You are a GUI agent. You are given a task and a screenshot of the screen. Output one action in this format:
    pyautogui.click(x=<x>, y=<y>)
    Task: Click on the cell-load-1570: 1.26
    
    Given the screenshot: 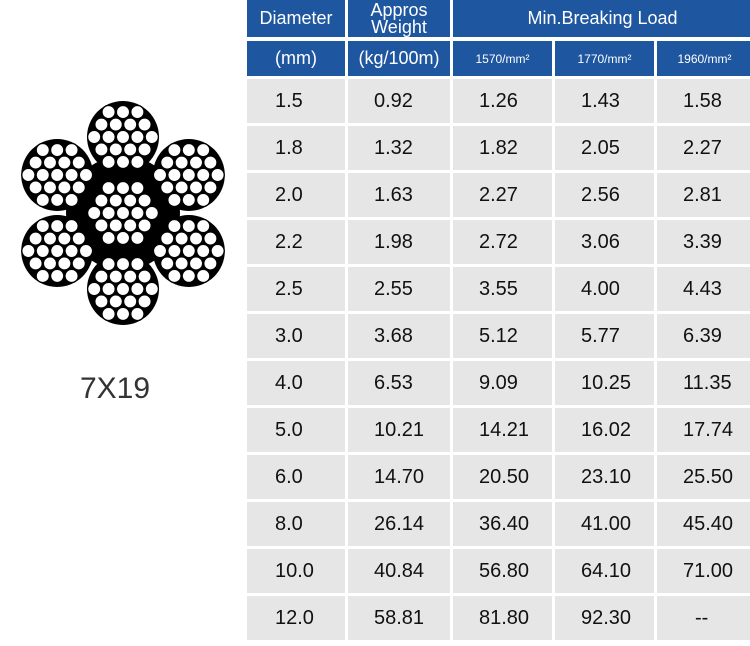 What is the action you would take?
    pyautogui.click(x=502, y=101)
    